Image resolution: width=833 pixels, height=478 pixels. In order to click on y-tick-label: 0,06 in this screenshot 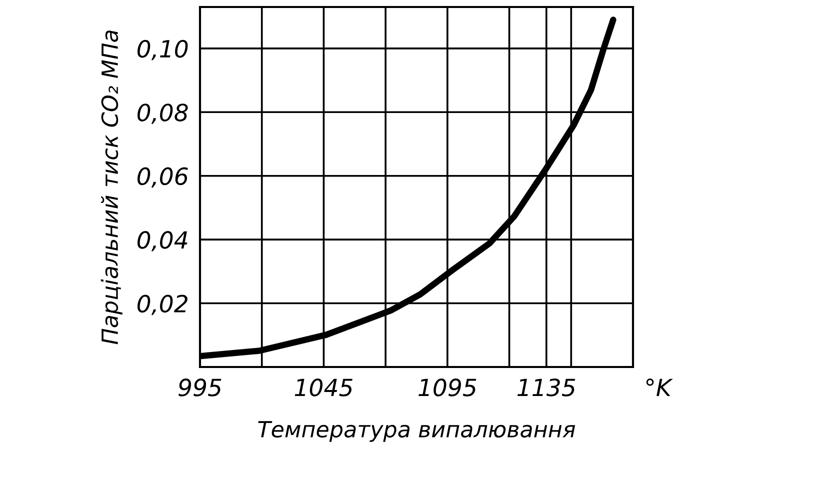, I will do `click(162, 177)`.